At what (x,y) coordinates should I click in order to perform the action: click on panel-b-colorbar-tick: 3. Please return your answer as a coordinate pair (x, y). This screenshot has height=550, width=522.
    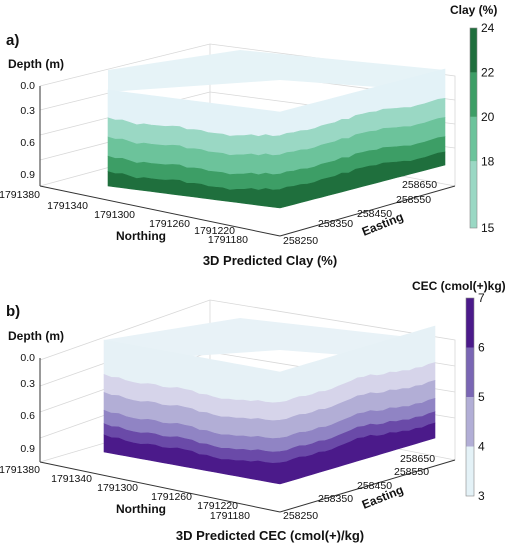
    Looking at the image, I should click on (481, 496).